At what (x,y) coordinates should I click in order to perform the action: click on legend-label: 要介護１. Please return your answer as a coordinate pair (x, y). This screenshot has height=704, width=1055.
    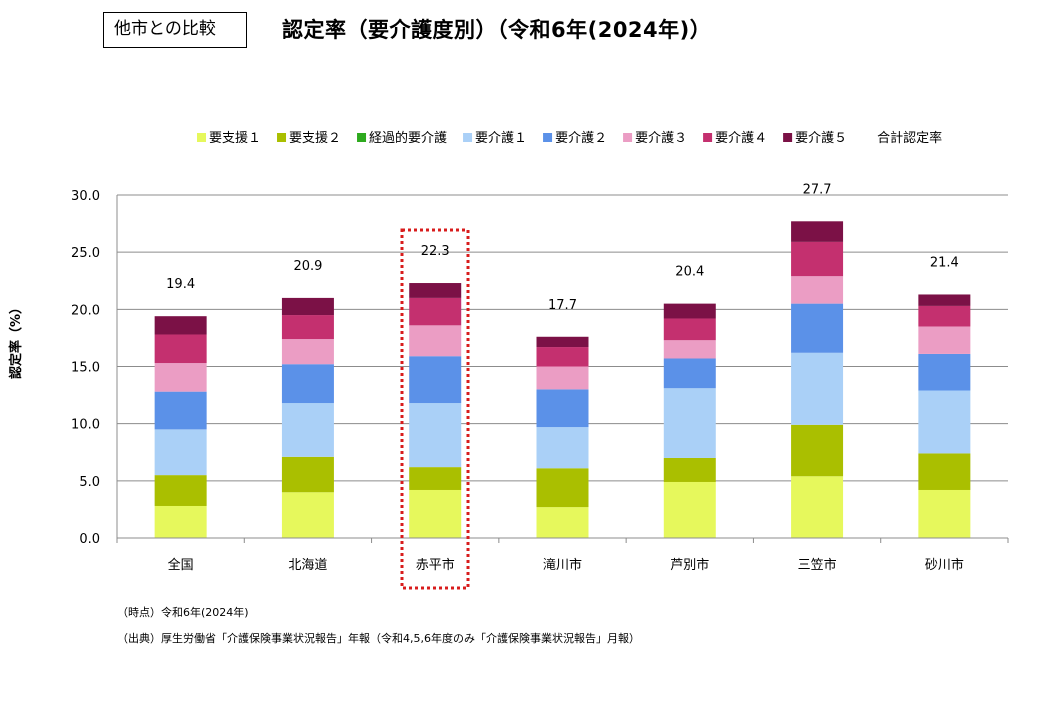
    Looking at the image, I should click on (501, 138).